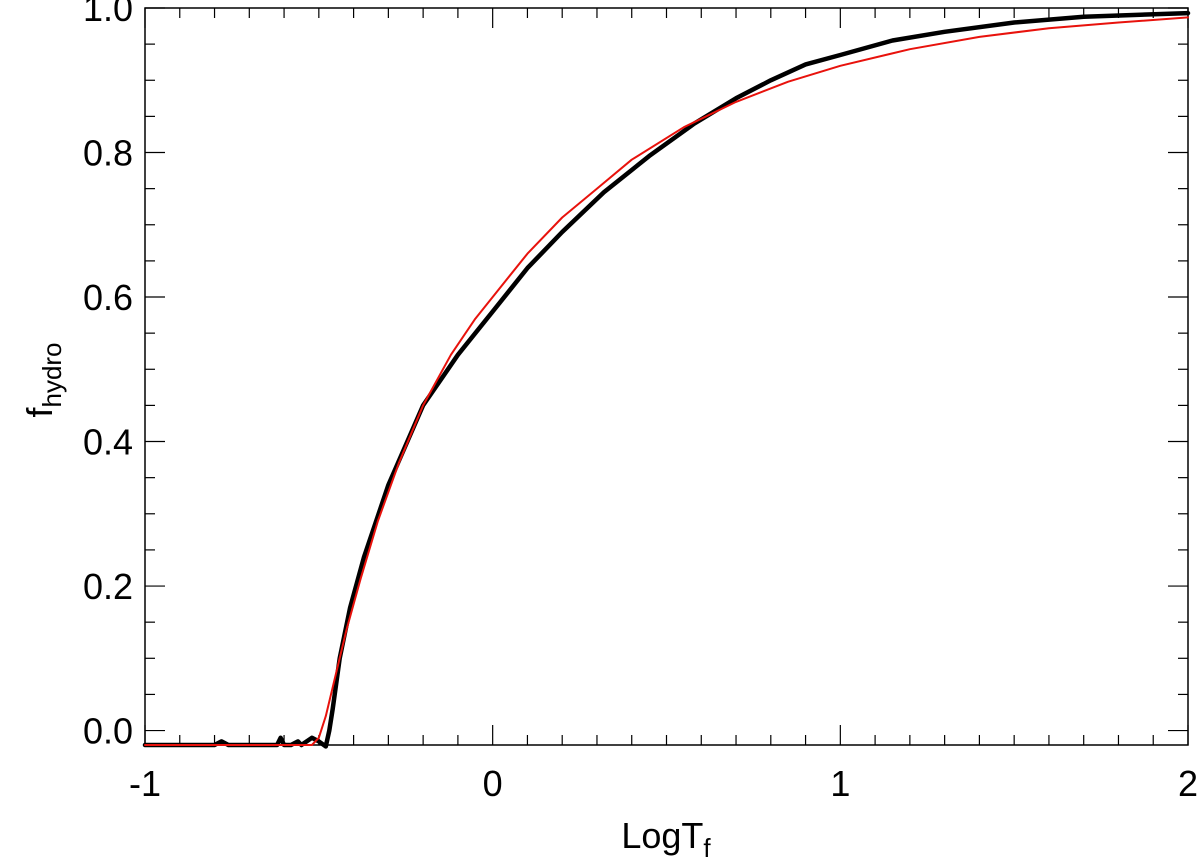  What do you see at coordinates (52, 374) in the screenshot?
I see `y-axis-label-subscript: hydro` at bounding box center [52, 374].